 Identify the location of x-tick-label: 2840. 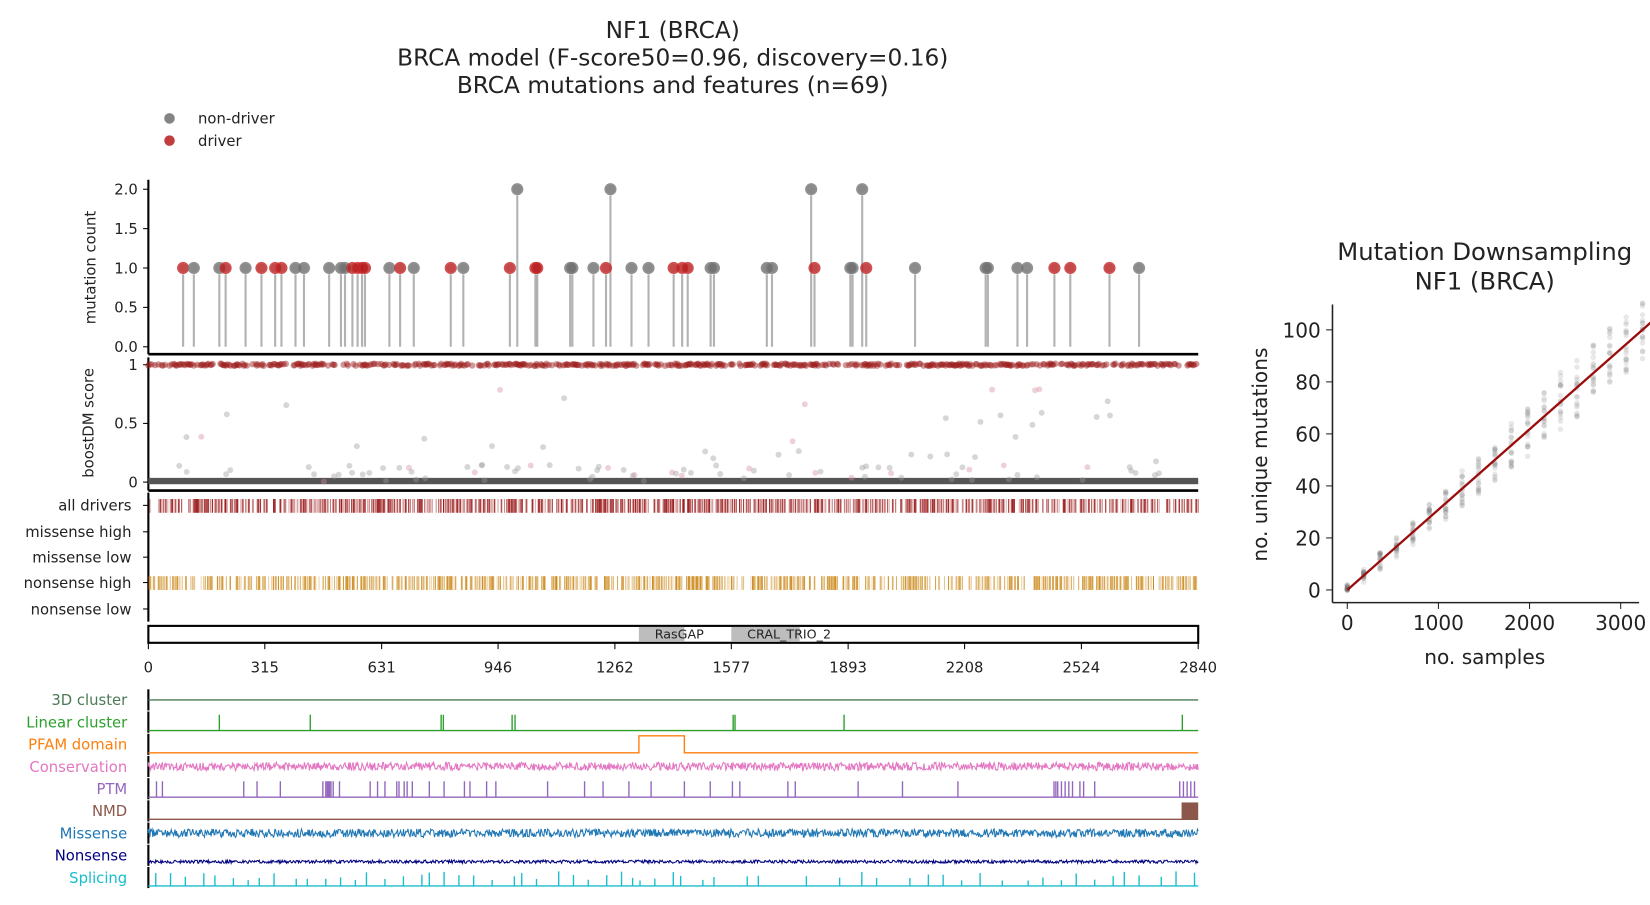
(1198, 667).